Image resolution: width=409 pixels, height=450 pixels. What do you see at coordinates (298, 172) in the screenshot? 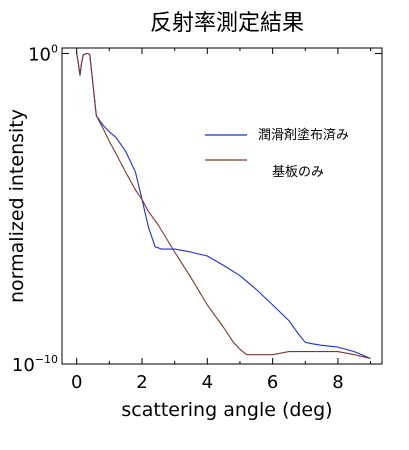
I see `legend-label: 基板のみ` at bounding box center [298, 172].